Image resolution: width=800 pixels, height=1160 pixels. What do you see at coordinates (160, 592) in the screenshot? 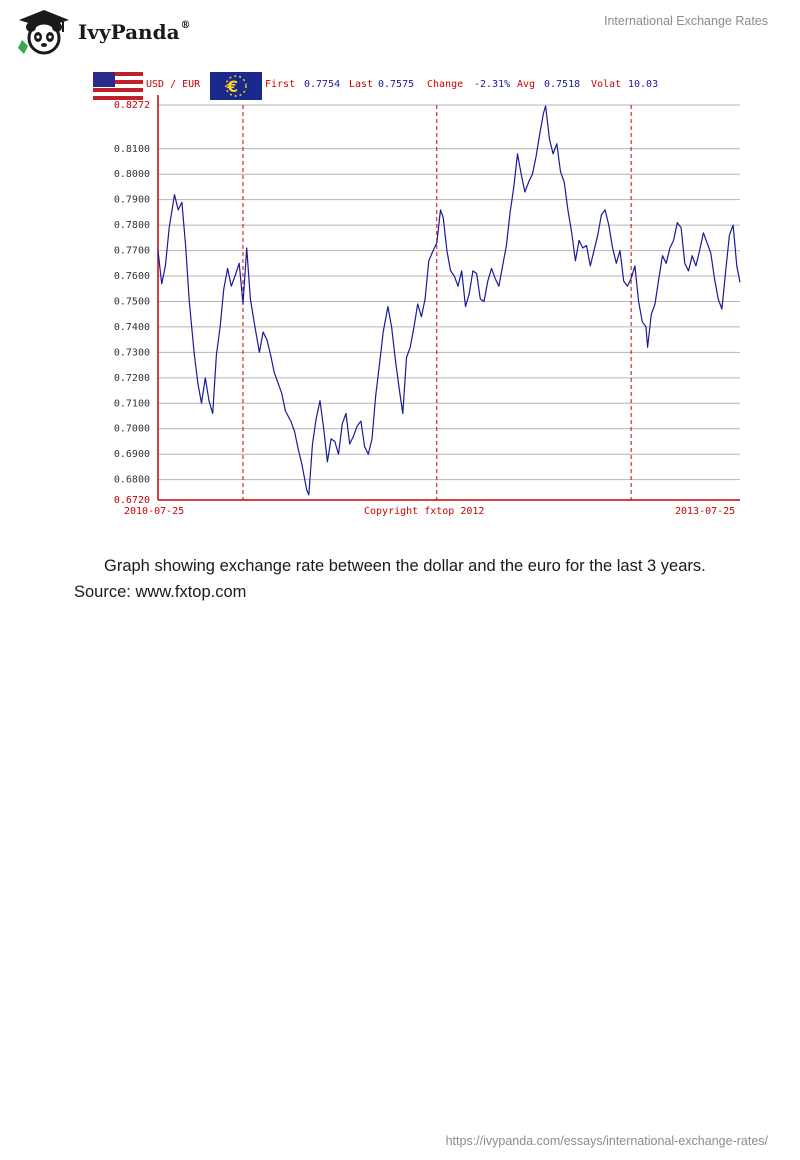
I see `source-text: Source: www.fxtop.com` at bounding box center [160, 592].